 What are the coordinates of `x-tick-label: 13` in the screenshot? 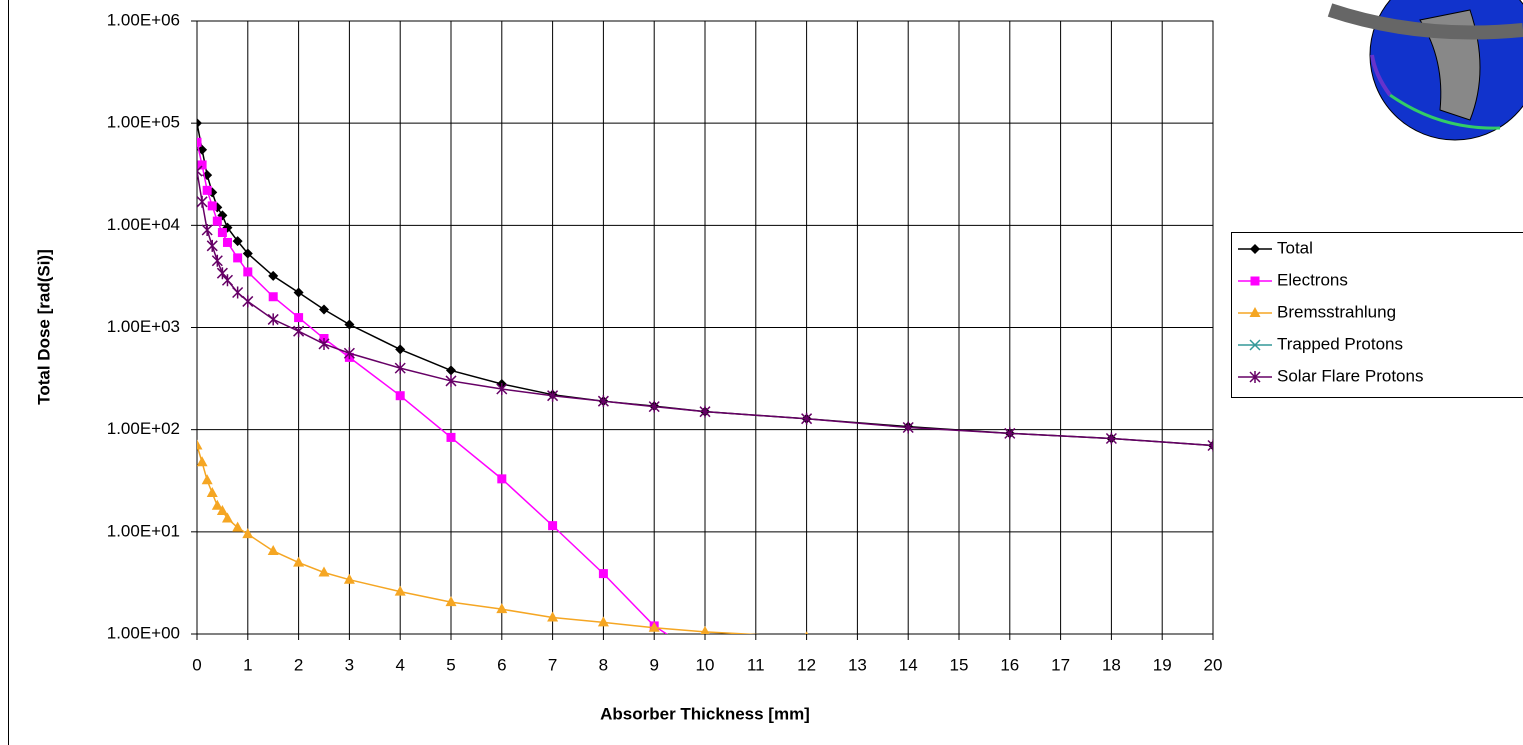 It's located at (857, 664).